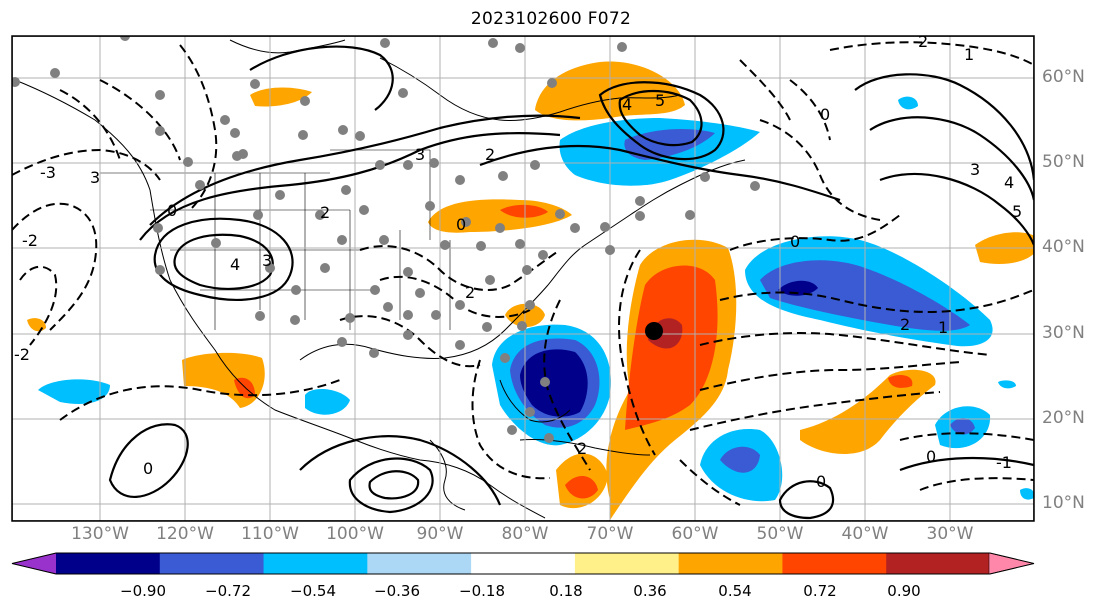  I want to click on map-title: 2023102600 F072, so click(551, 19).